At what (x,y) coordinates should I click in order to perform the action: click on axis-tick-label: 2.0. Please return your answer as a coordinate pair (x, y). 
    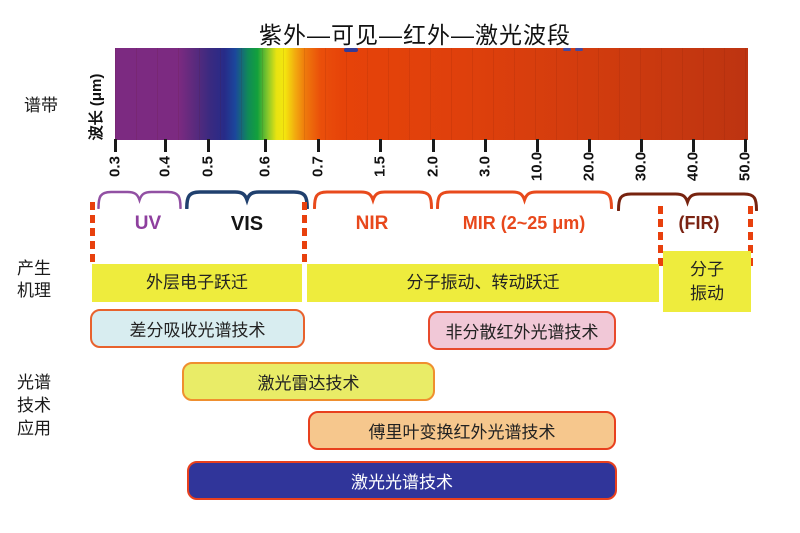
    Looking at the image, I should click on (433, 166).